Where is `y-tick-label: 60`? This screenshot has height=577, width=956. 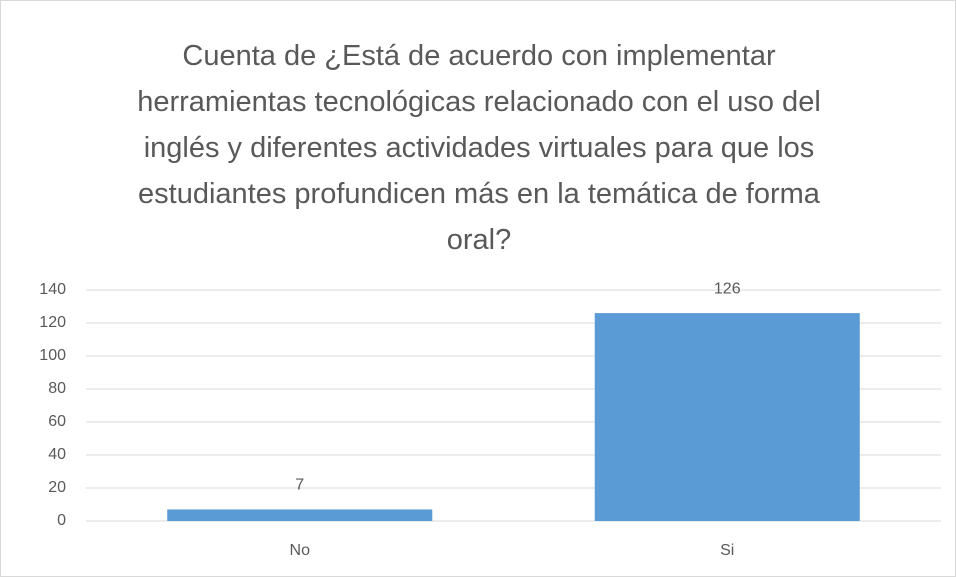
y-tick-label: 60 is located at coordinates (57, 421).